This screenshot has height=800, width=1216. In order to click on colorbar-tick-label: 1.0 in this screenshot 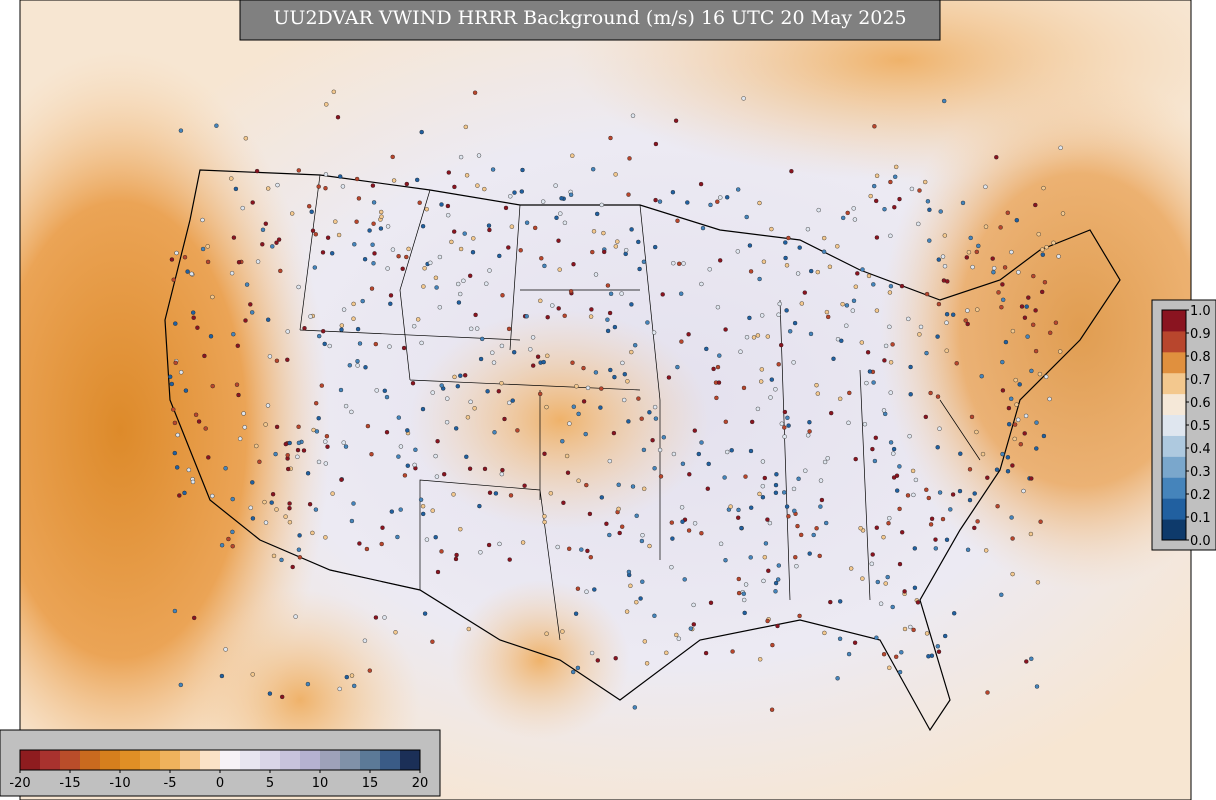, I will do `click(1200, 311)`.